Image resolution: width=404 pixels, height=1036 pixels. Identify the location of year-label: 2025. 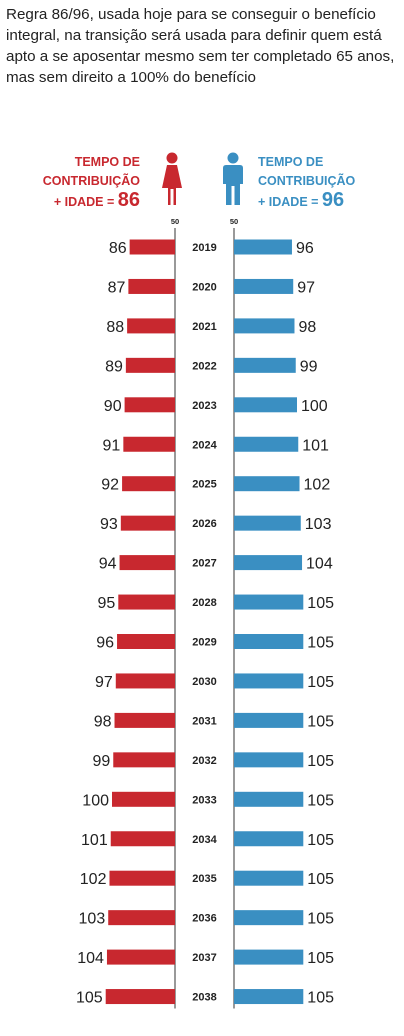
(204, 485).